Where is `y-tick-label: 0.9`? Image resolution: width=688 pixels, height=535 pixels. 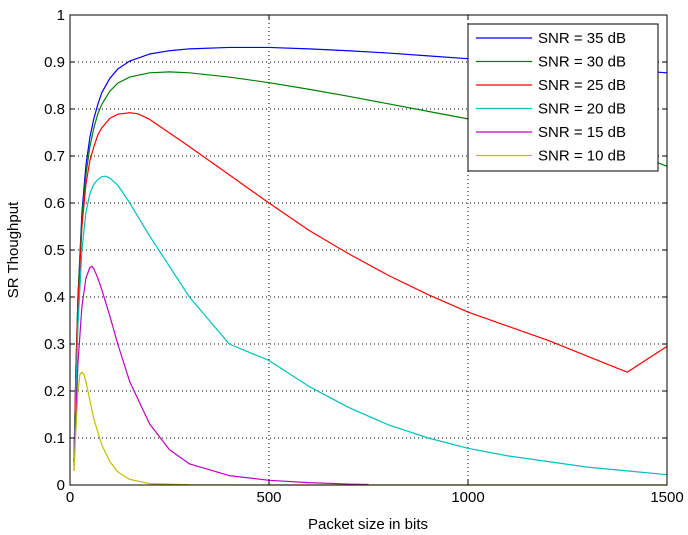
y-tick-label: 0.9 is located at coordinates (54, 62).